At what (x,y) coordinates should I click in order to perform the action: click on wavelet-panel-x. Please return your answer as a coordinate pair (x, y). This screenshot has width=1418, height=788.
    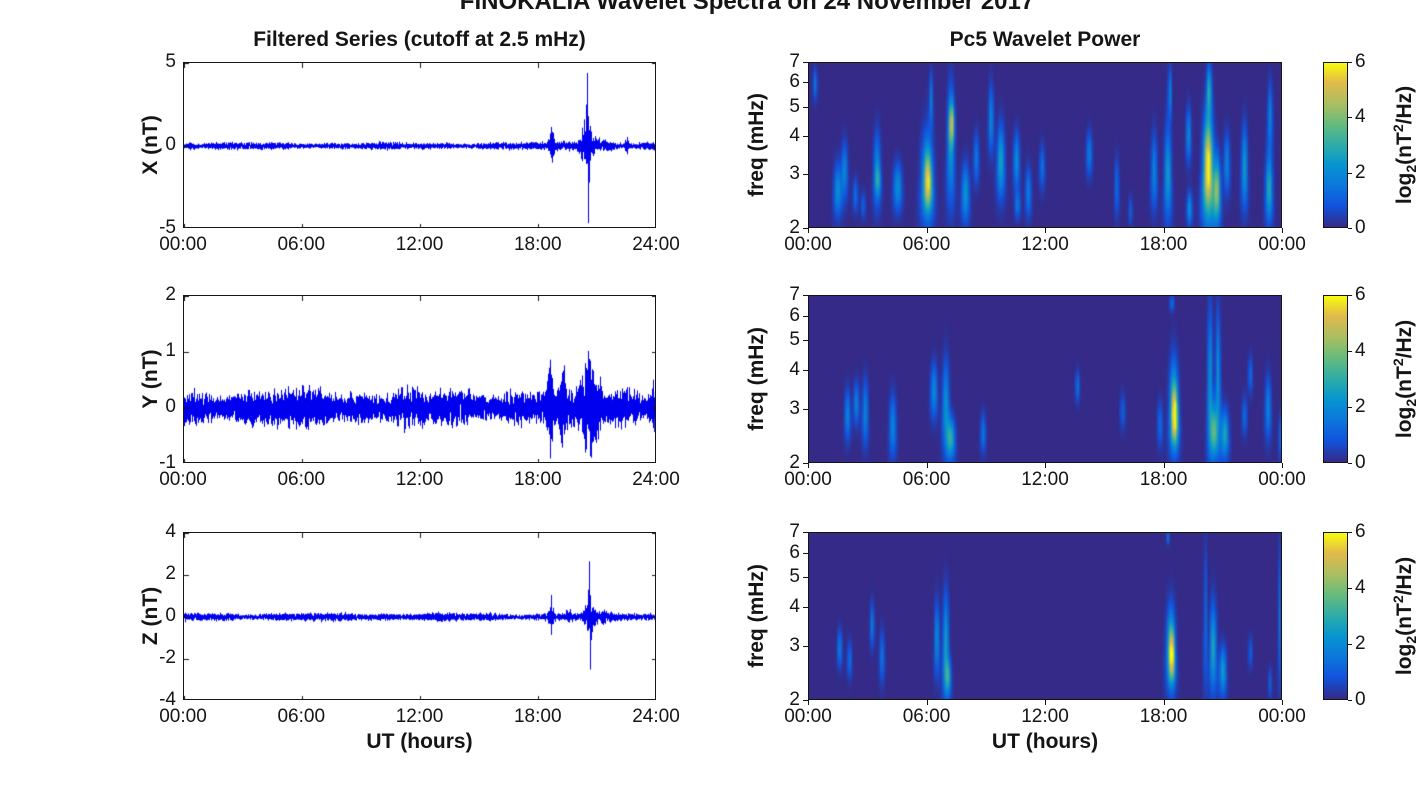
    Looking at the image, I should click on (1045, 145).